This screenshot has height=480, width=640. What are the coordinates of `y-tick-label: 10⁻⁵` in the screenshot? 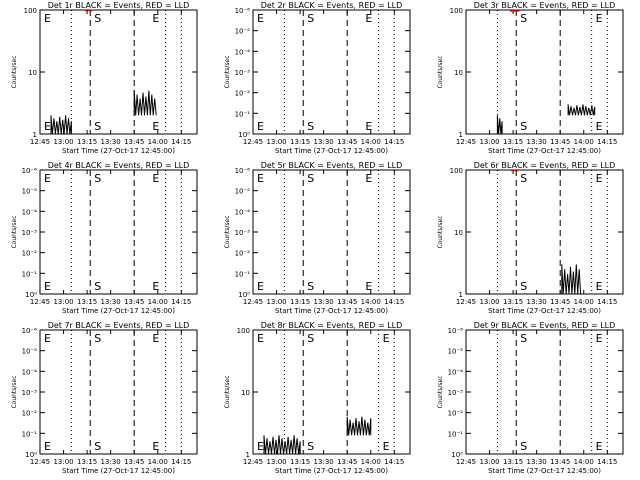 It's located at (243, 192).